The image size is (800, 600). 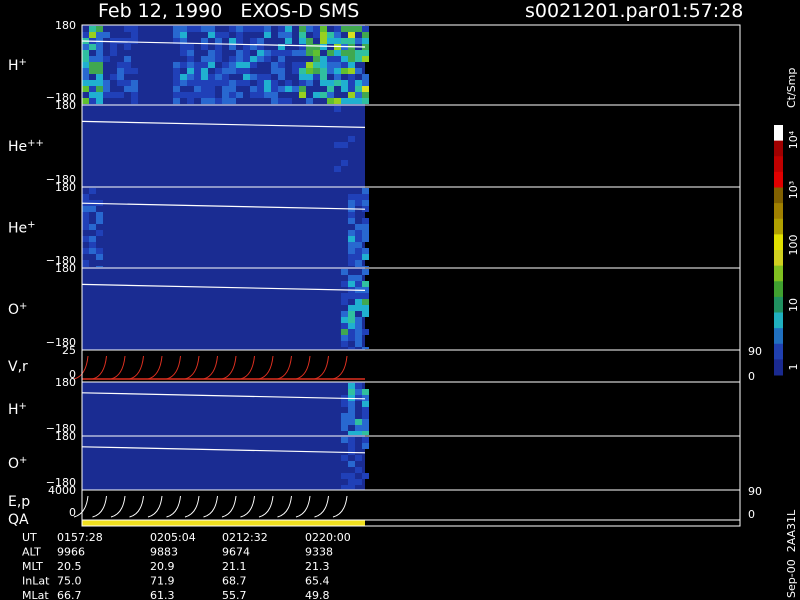 I want to click on y-tick-label: −180, so click(x=61, y=482).